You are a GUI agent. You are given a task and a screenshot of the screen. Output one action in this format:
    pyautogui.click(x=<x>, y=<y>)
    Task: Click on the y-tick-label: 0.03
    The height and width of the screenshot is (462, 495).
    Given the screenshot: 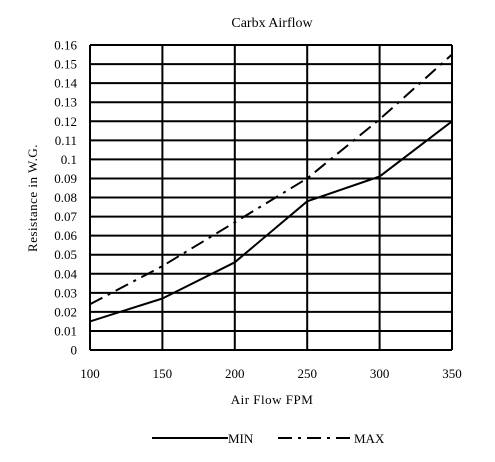 What is the action you would take?
    pyautogui.click(x=65, y=292)
    